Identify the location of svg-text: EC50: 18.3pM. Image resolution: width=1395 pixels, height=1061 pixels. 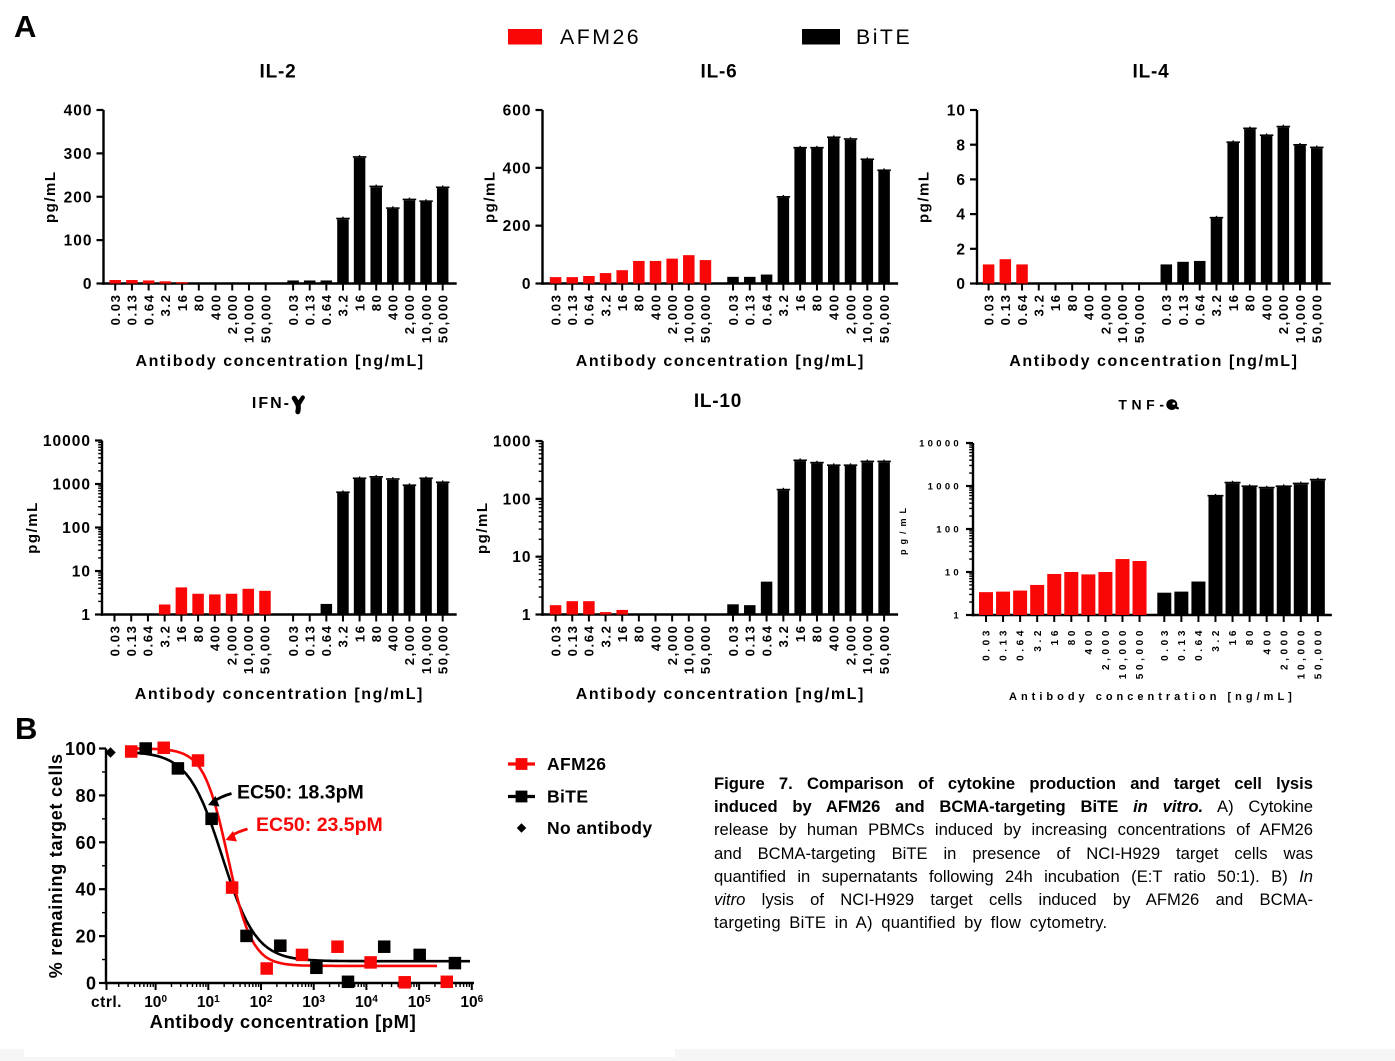
(300, 793).